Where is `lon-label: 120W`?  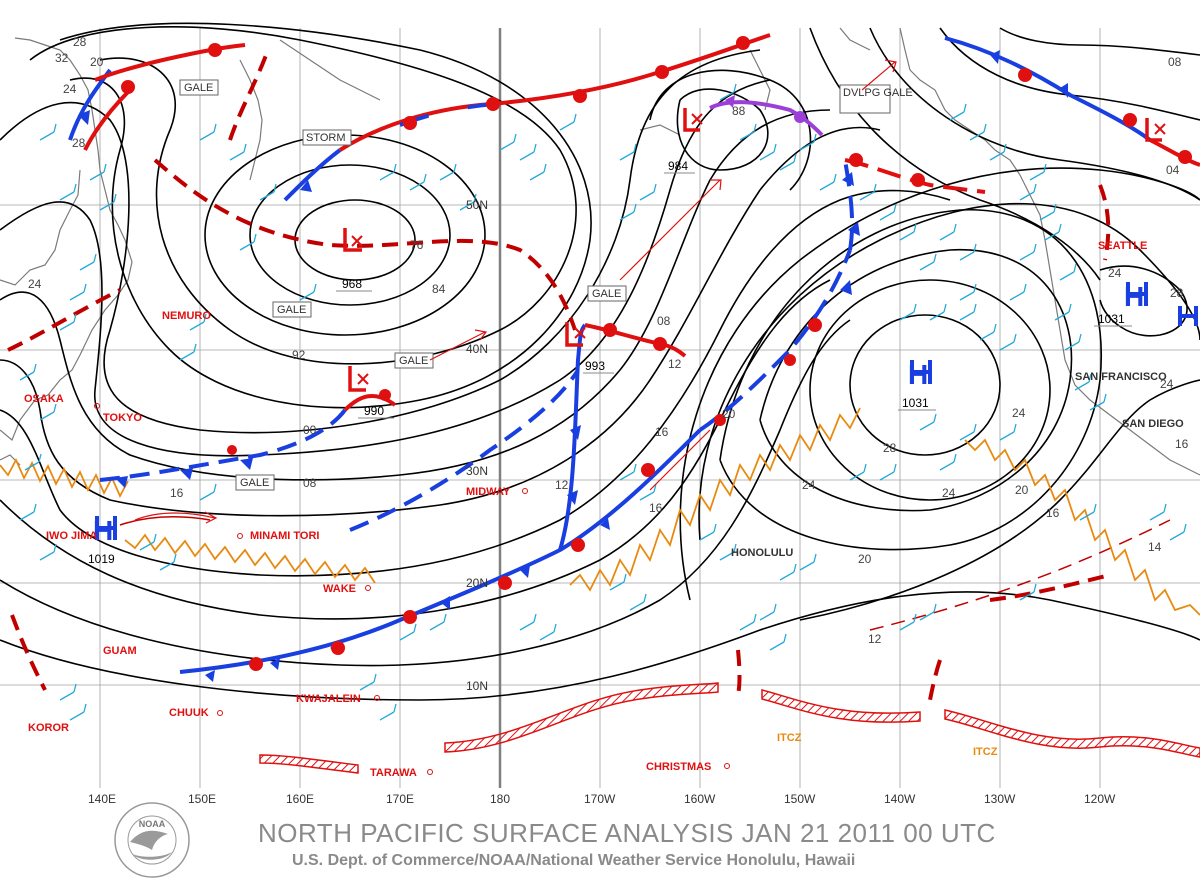
lon-label: 120W is located at coordinates (1100, 799).